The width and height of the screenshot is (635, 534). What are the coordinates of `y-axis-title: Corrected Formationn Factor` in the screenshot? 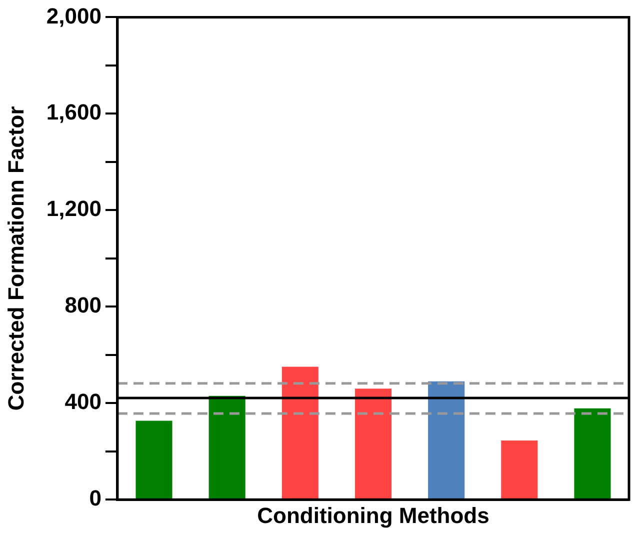 It's located at (15, 258).